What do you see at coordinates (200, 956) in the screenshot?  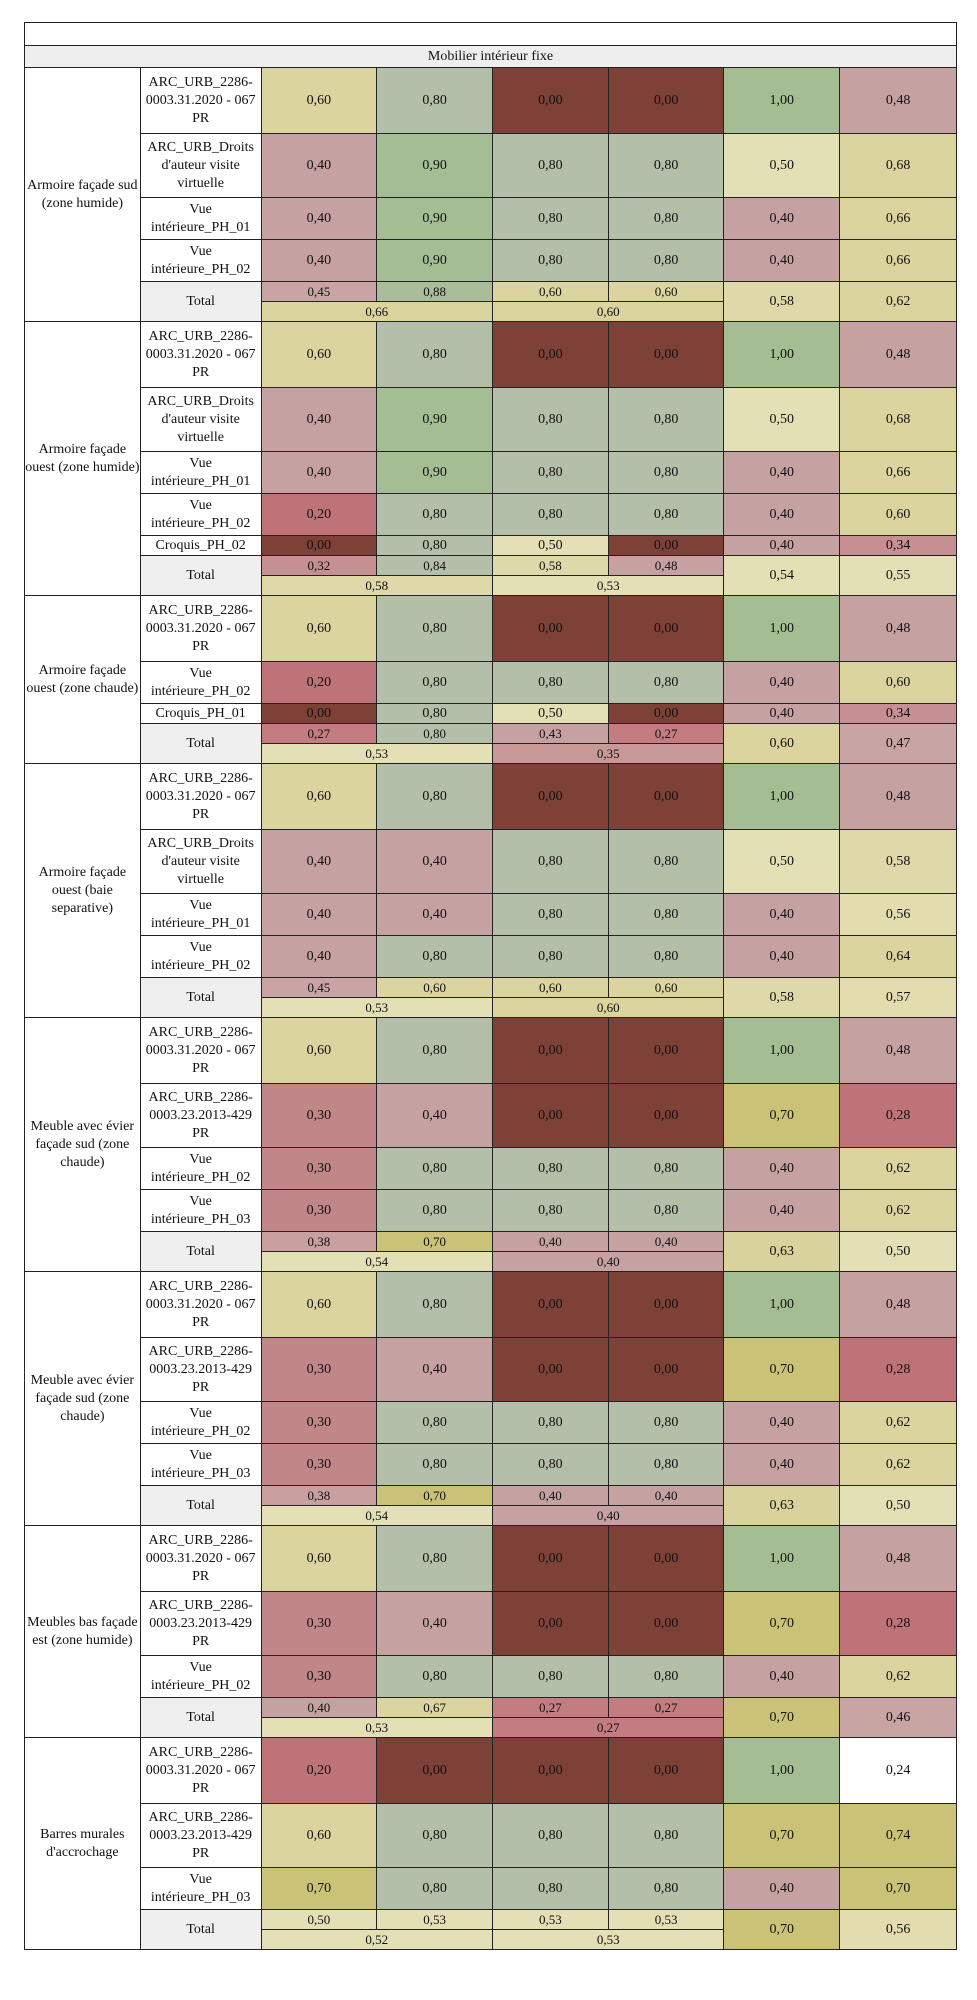 I see `source-label: Vue intérieure_PH_02` at bounding box center [200, 956].